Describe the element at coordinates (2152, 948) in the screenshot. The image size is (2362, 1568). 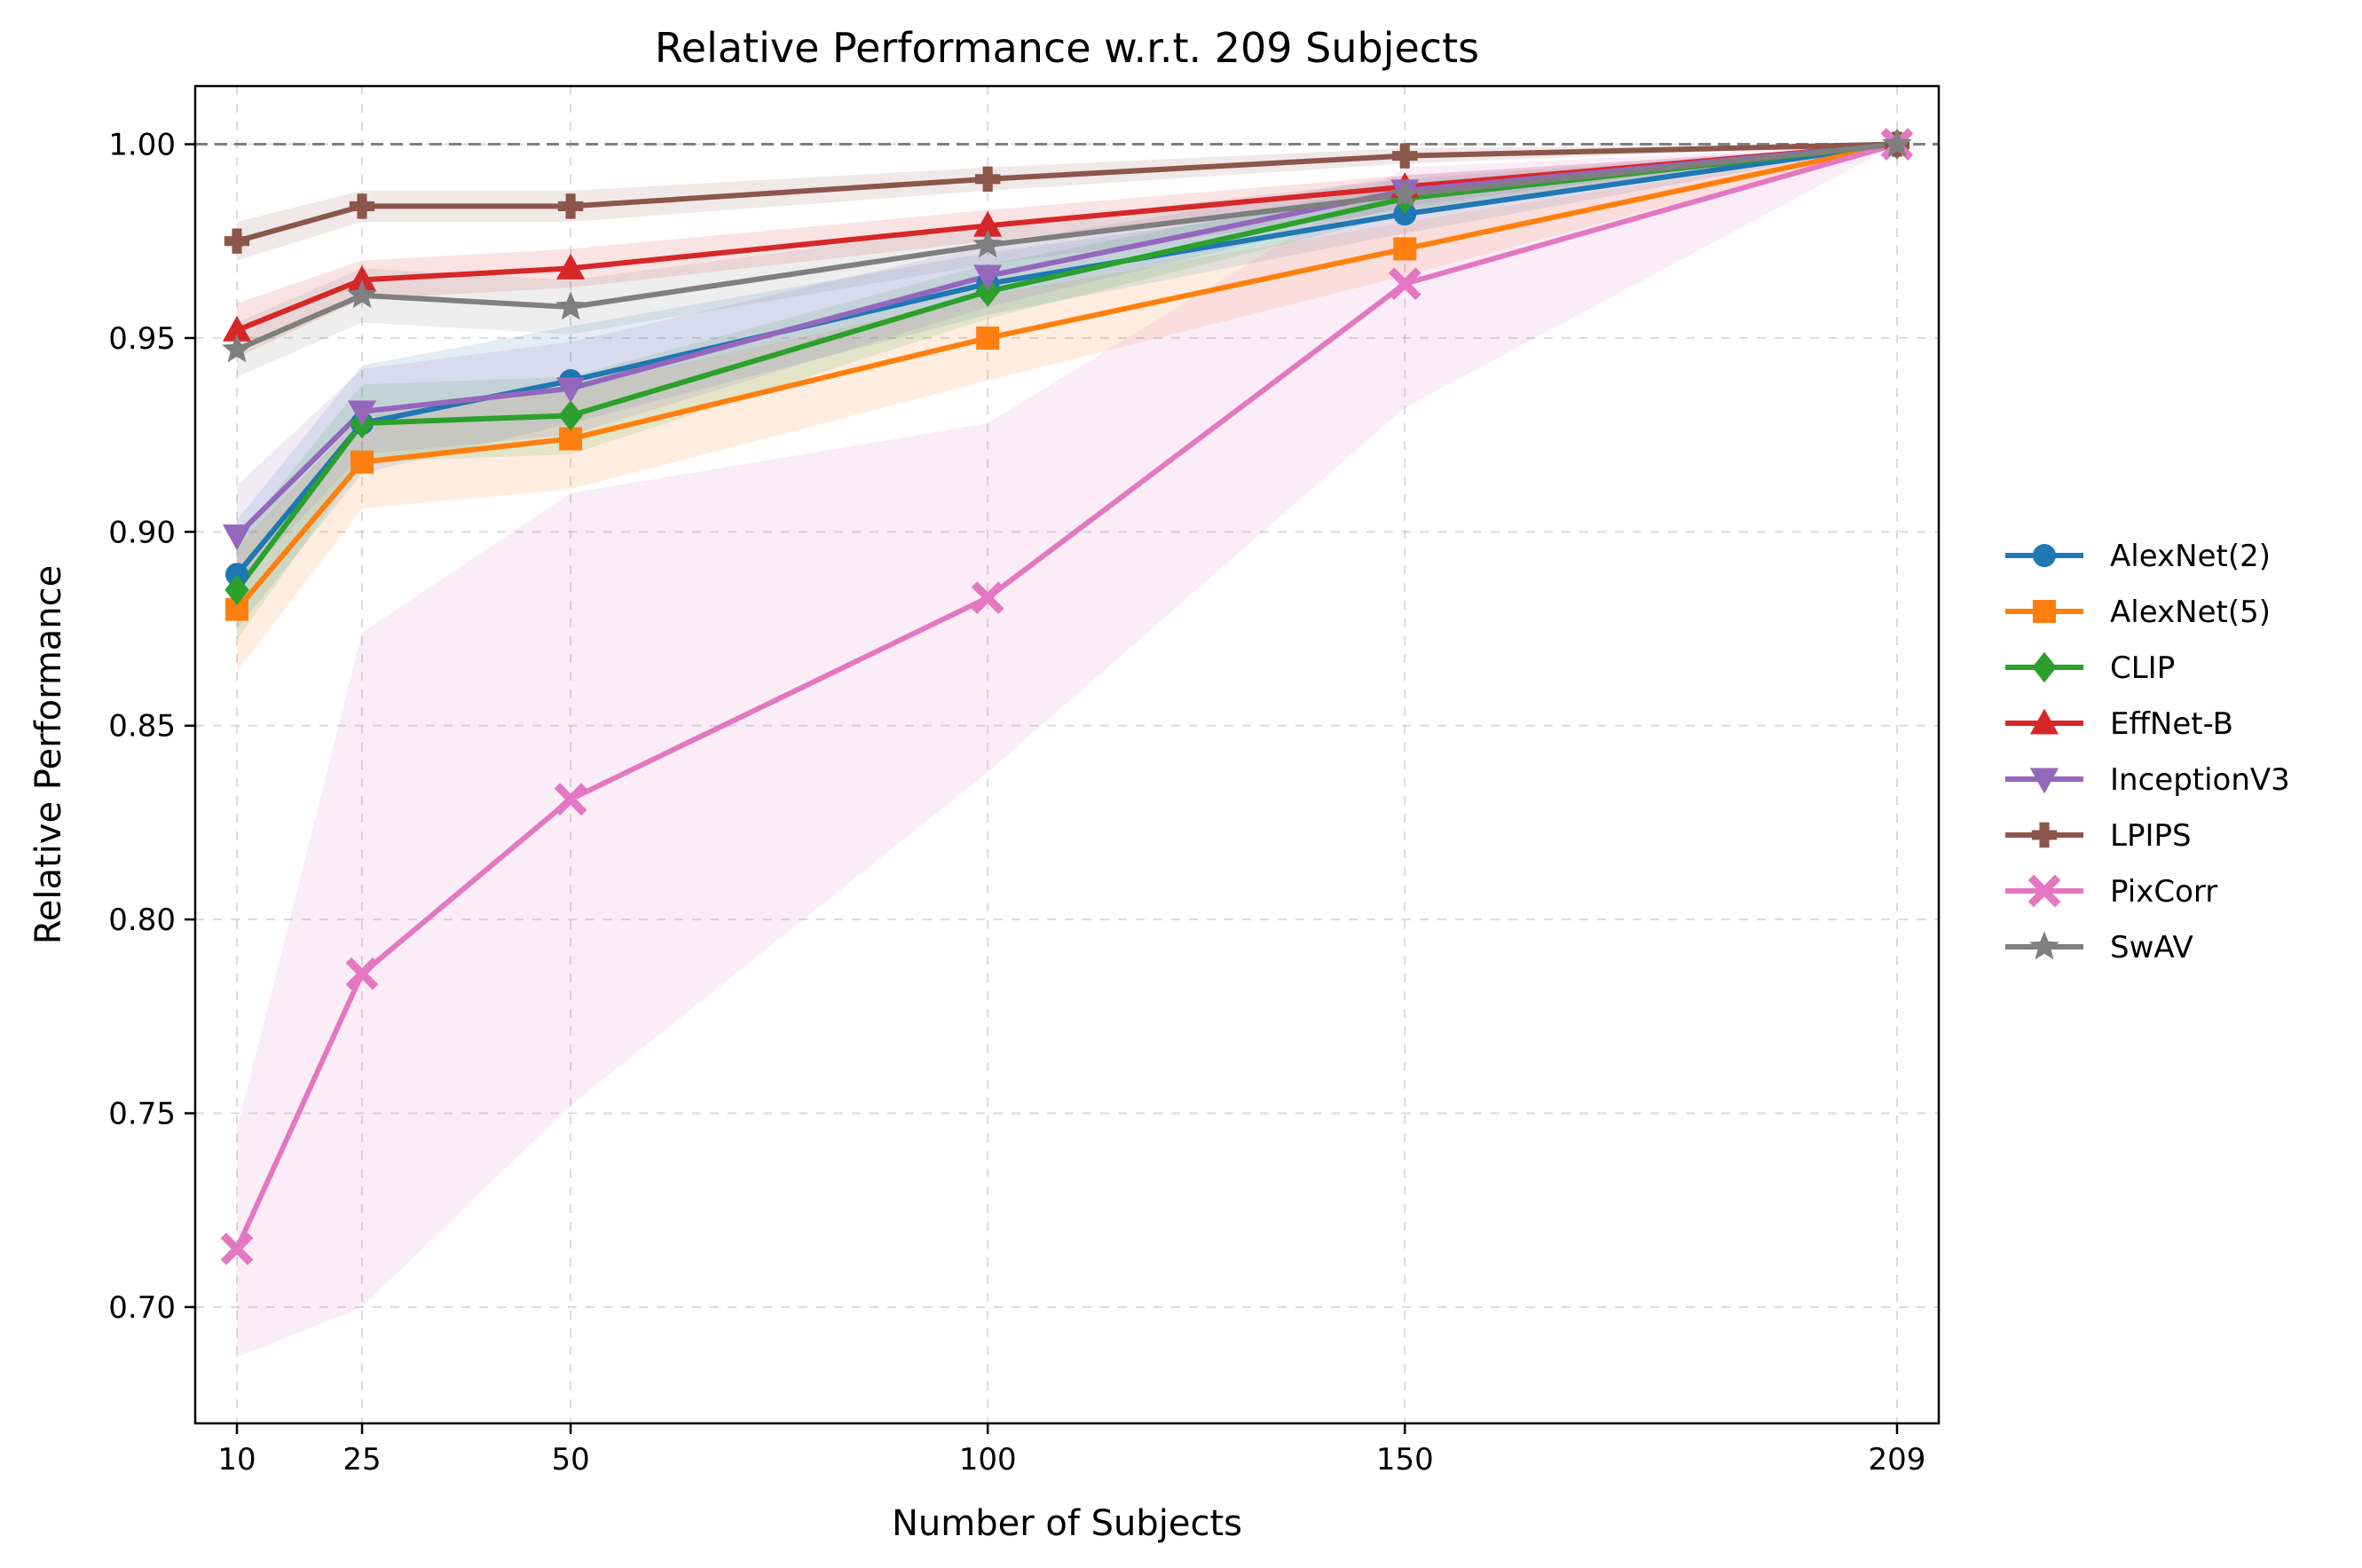
I see `legend-label: SwAV` at that location.